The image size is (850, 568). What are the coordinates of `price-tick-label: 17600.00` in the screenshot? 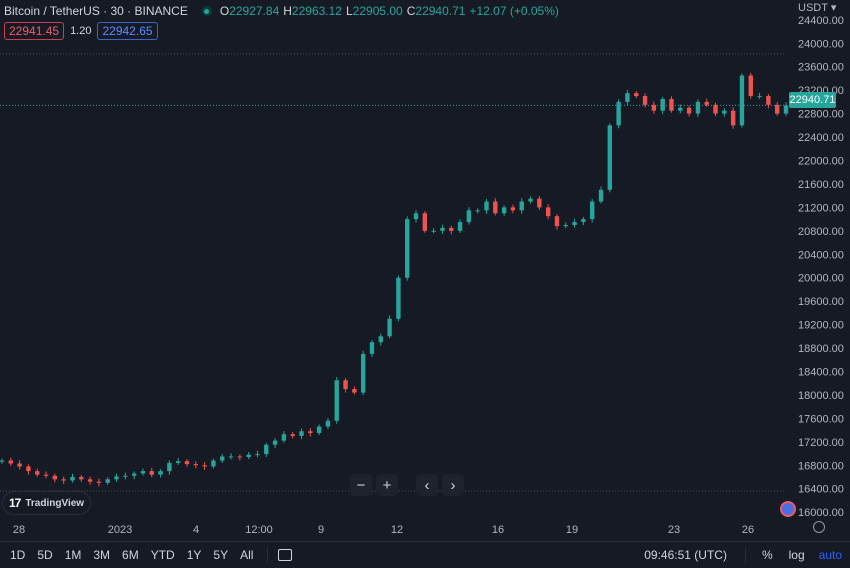 It's located at (821, 419).